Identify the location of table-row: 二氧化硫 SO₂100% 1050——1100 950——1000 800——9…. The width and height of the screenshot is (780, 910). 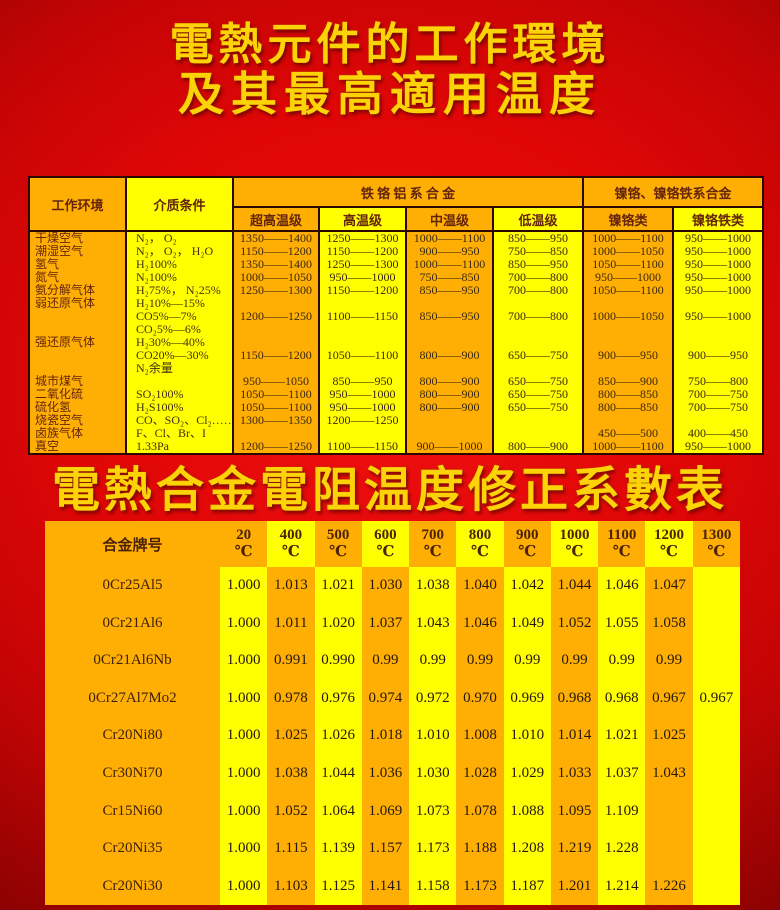
(396, 394).